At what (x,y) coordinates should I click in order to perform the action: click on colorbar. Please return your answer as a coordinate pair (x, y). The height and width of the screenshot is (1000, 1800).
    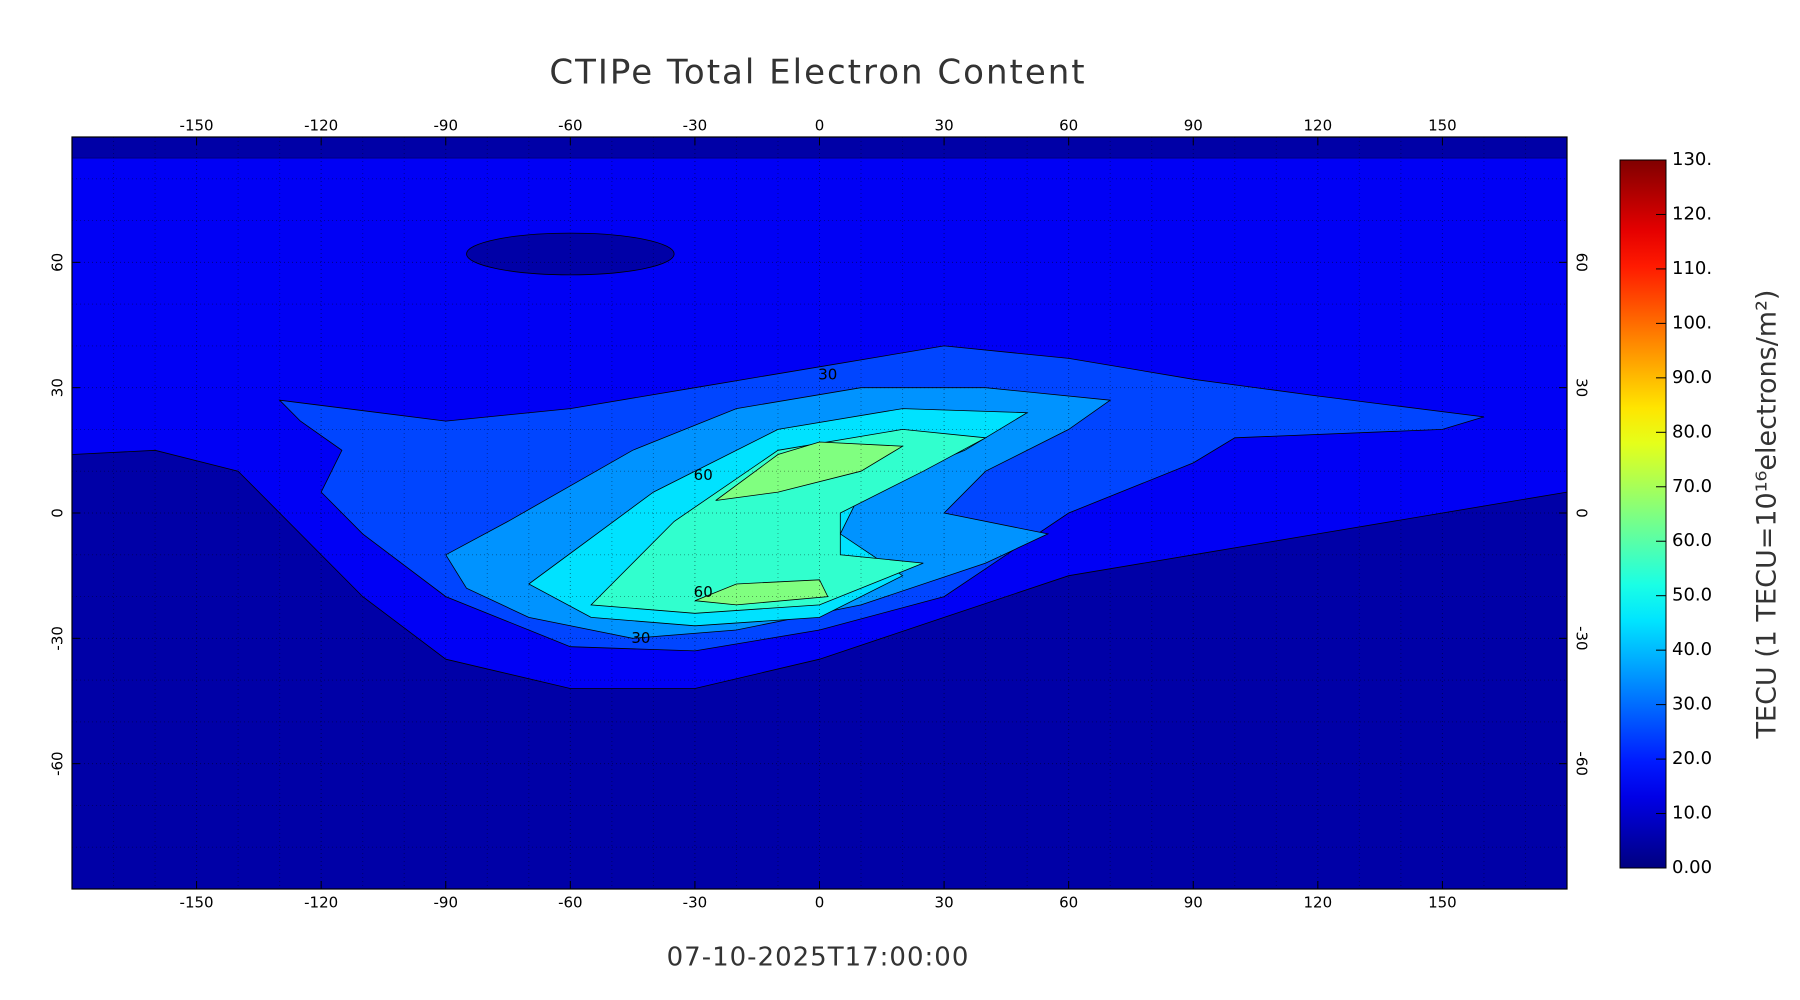
    Looking at the image, I should click on (1643, 514).